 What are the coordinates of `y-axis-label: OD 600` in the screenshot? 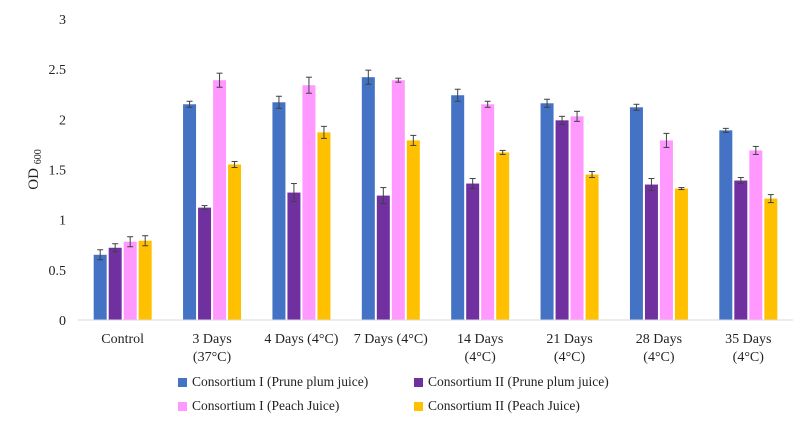 It's located at (35, 169).